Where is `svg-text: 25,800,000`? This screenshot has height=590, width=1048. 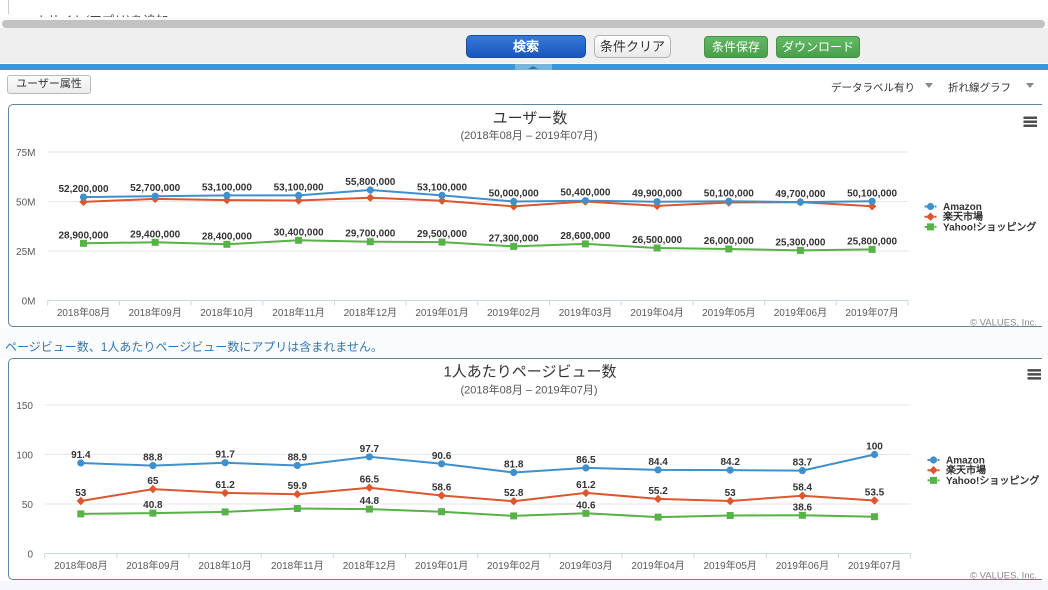
svg-text: 25,800,000 is located at coordinates (872, 241).